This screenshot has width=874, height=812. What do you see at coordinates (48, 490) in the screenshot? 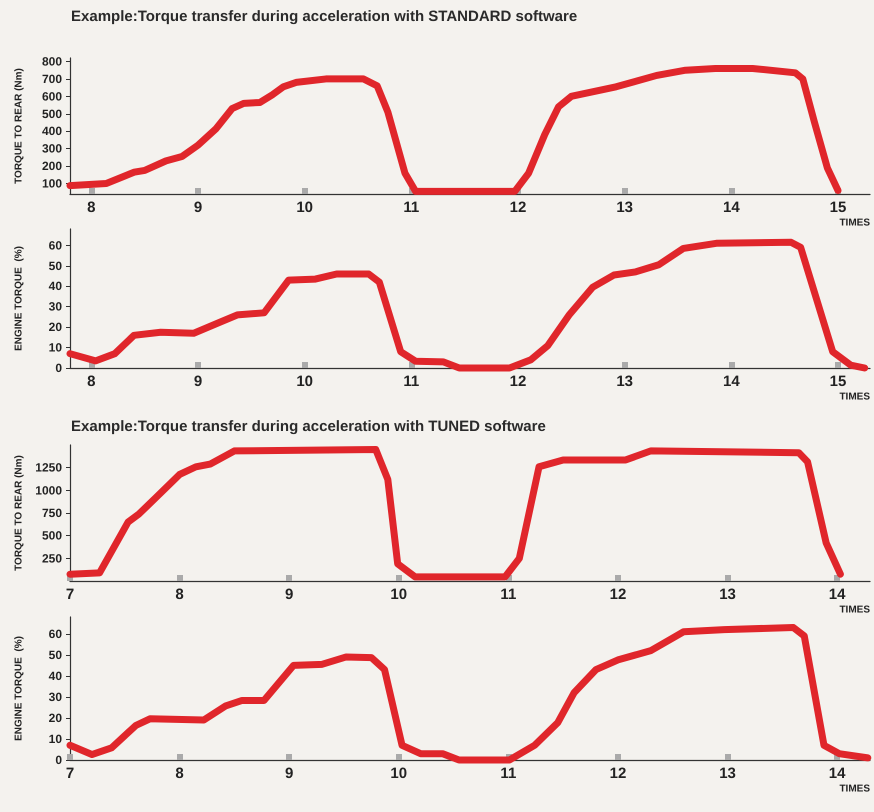
I see `y-tick-label: 1000` at bounding box center [48, 490].